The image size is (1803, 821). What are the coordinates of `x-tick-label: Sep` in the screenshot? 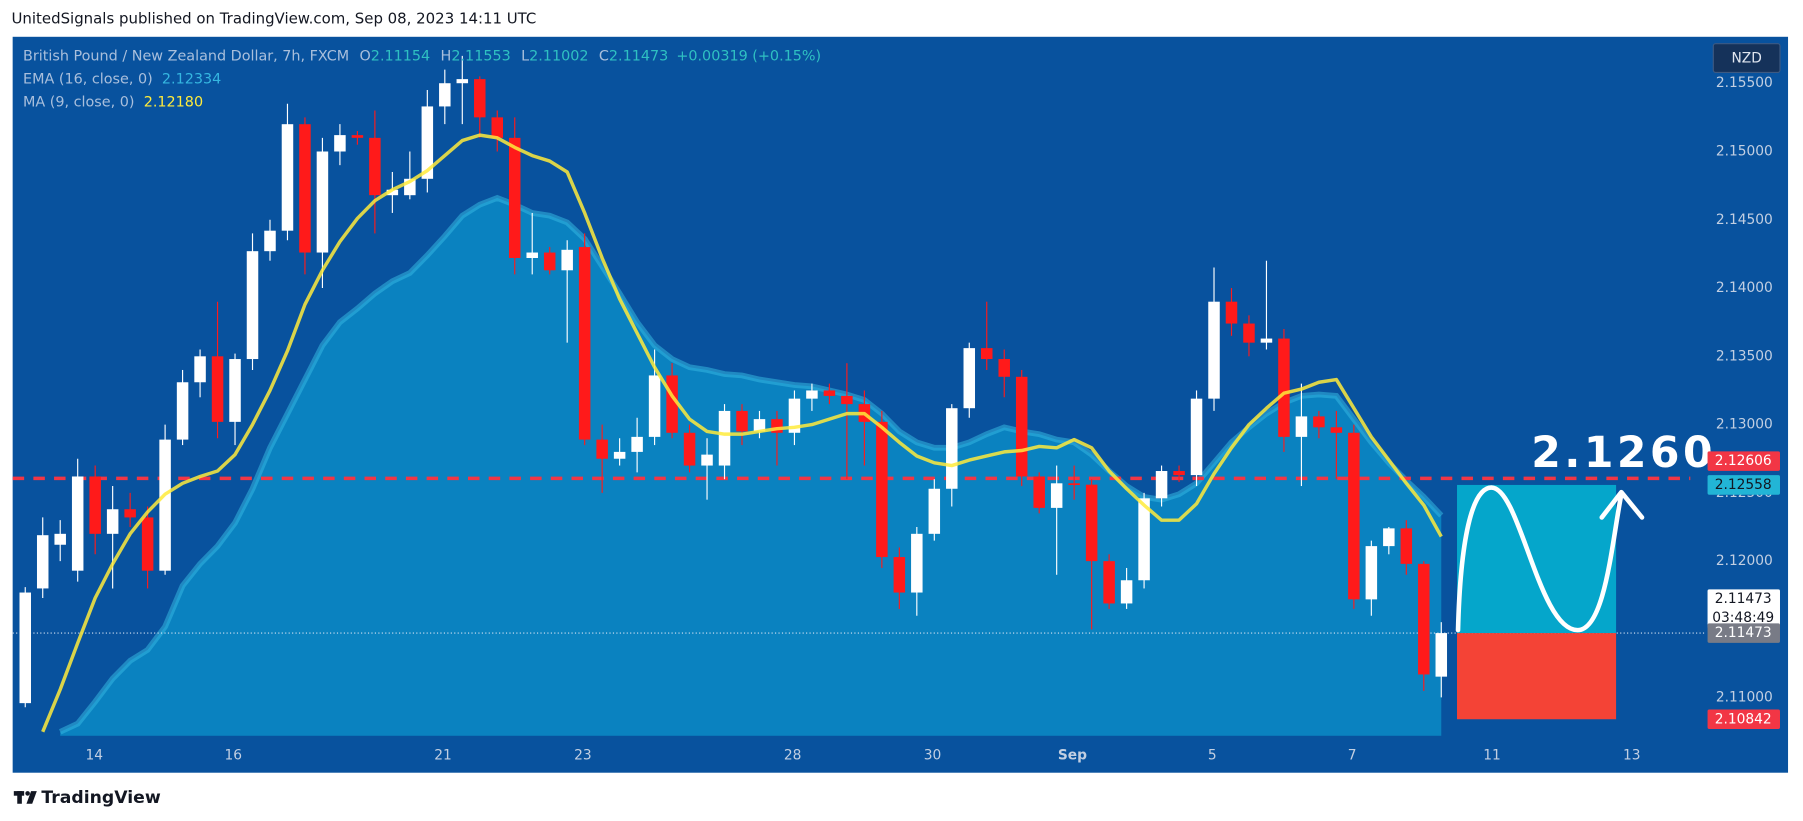 It's located at (1072, 755).